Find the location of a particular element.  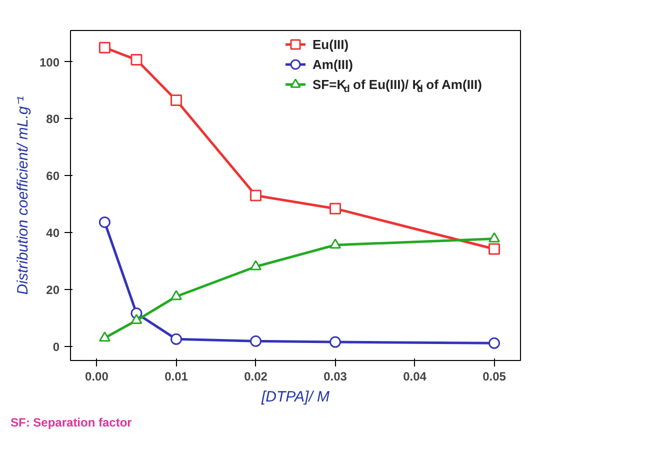

legend-label: Am(III) is located at coordinates (332, 64).